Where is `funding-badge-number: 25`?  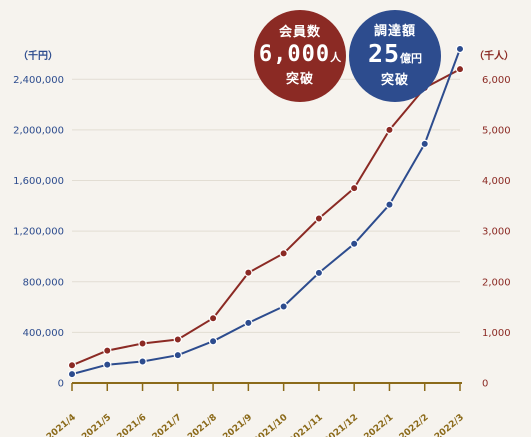 funding-badge-number: 25 is located at coordinates (384, 53).